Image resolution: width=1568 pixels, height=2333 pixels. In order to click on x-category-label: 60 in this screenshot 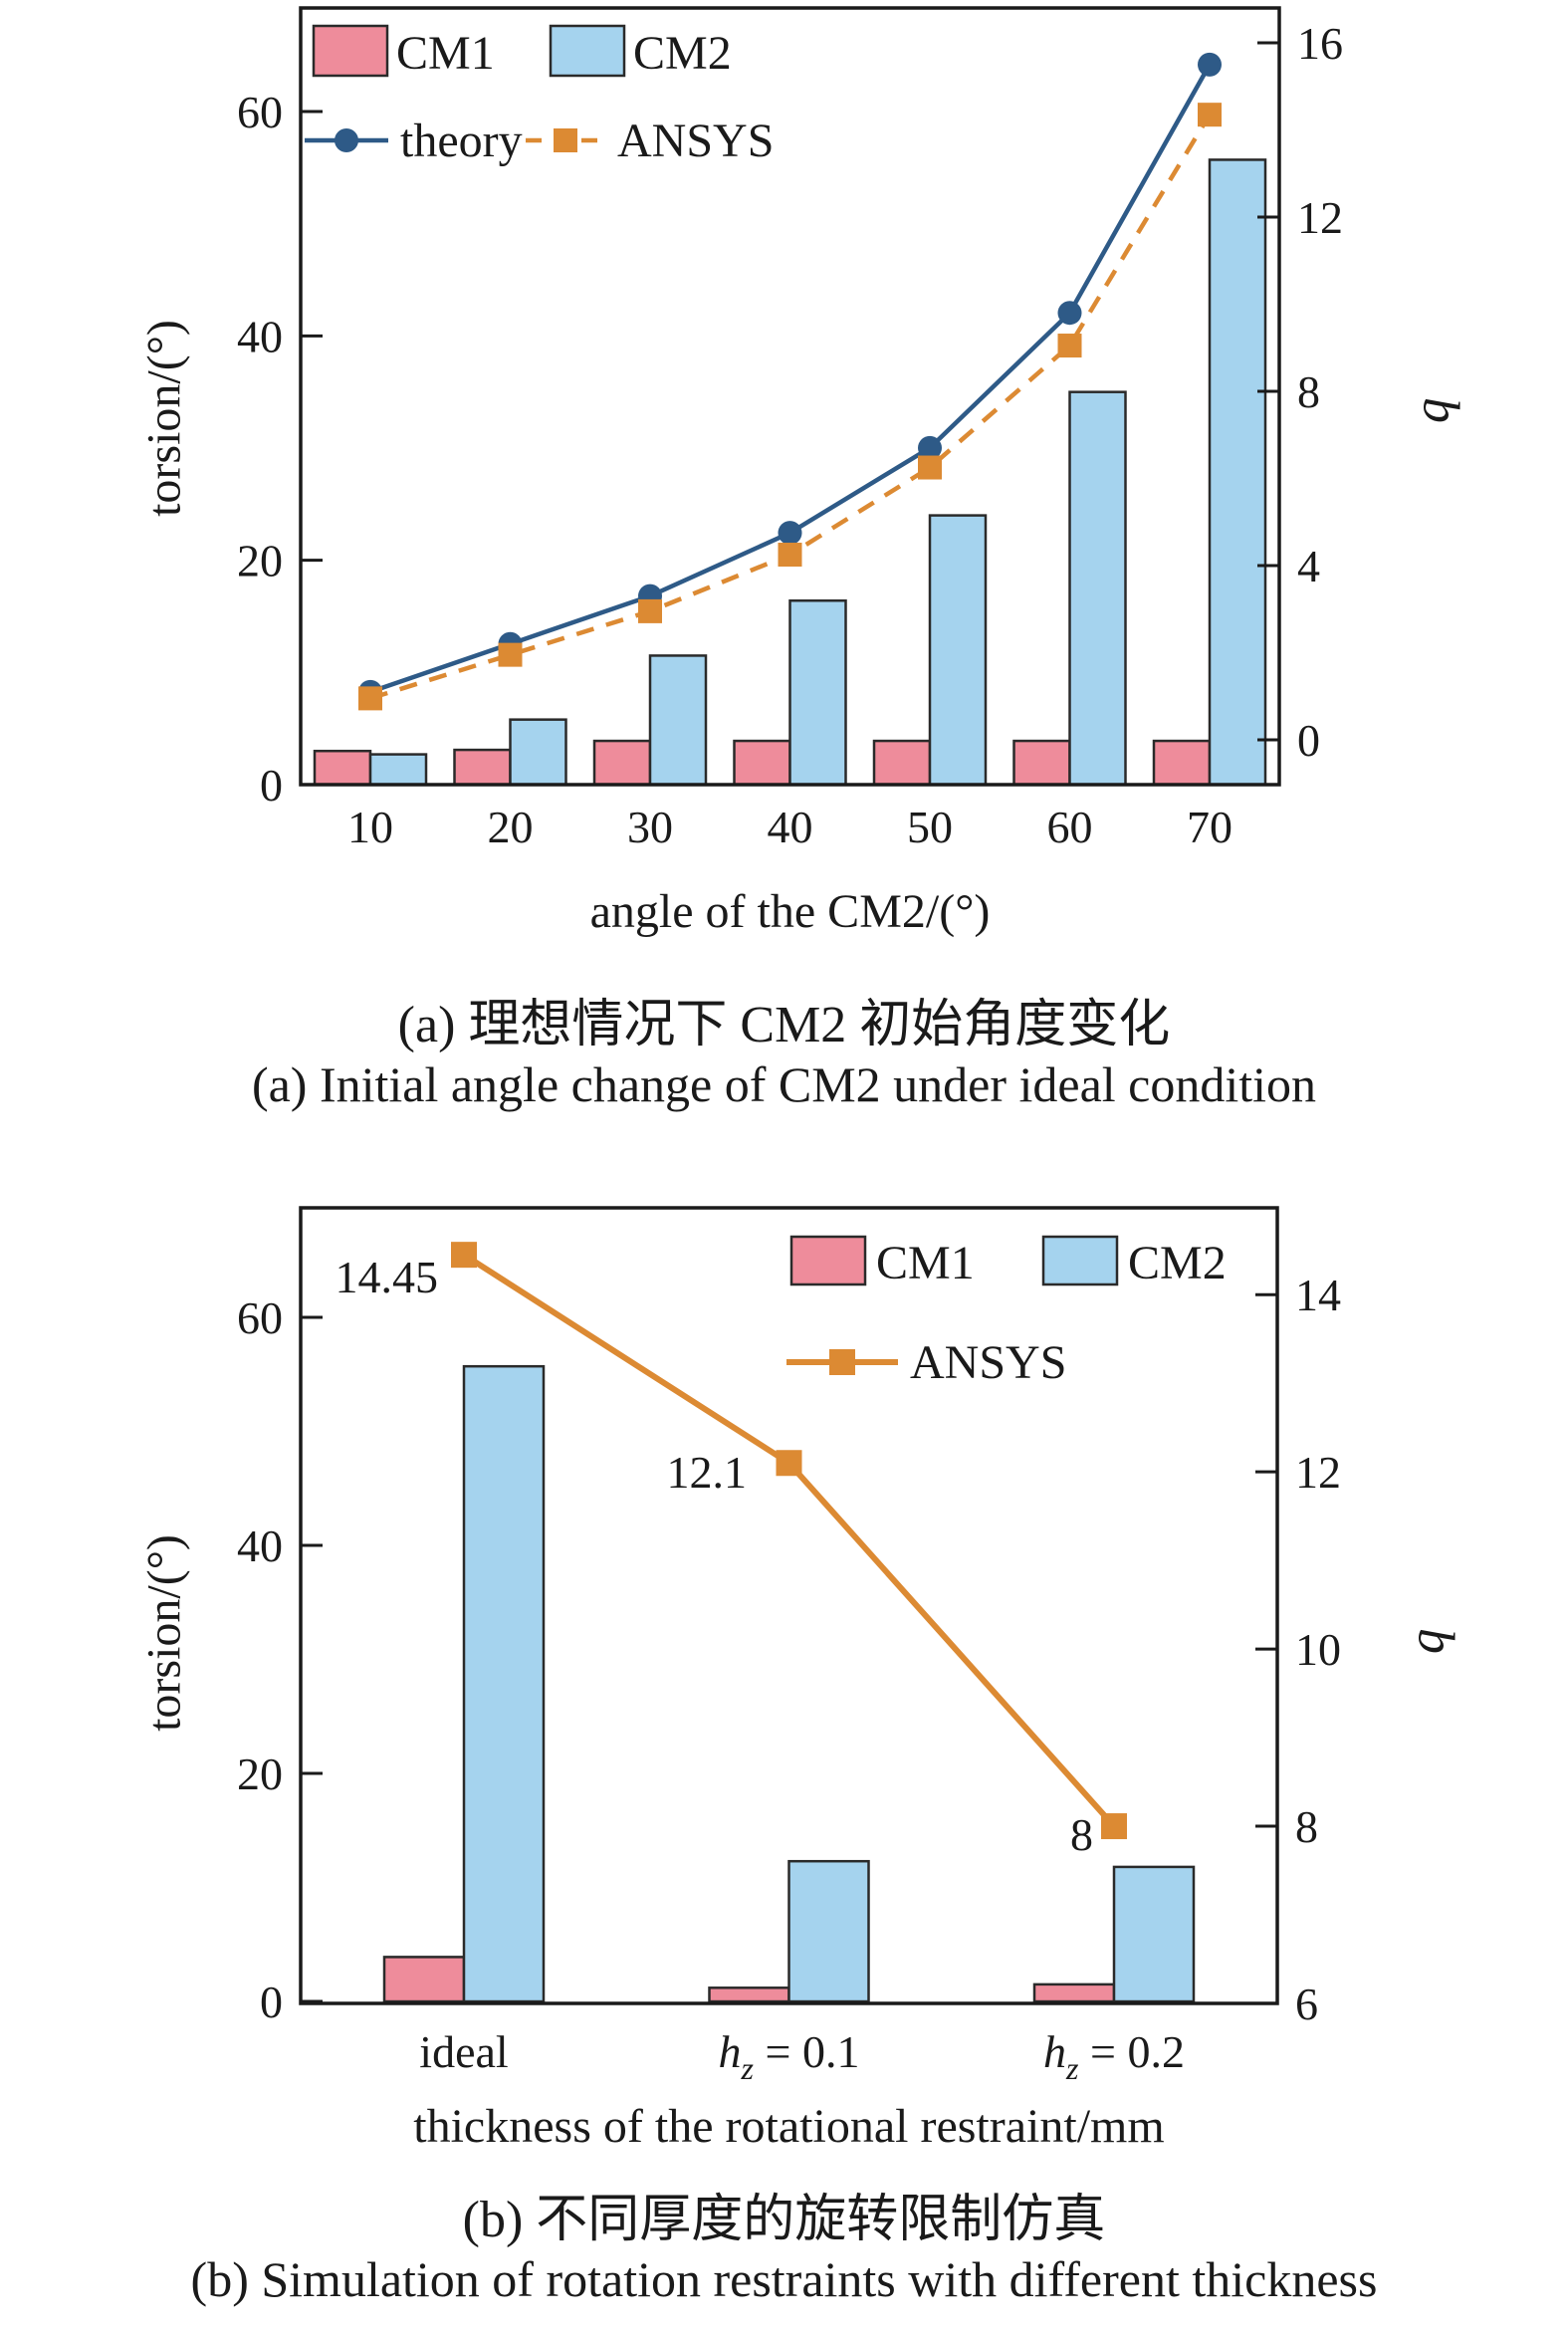, I will do `click(1070, 827)`.